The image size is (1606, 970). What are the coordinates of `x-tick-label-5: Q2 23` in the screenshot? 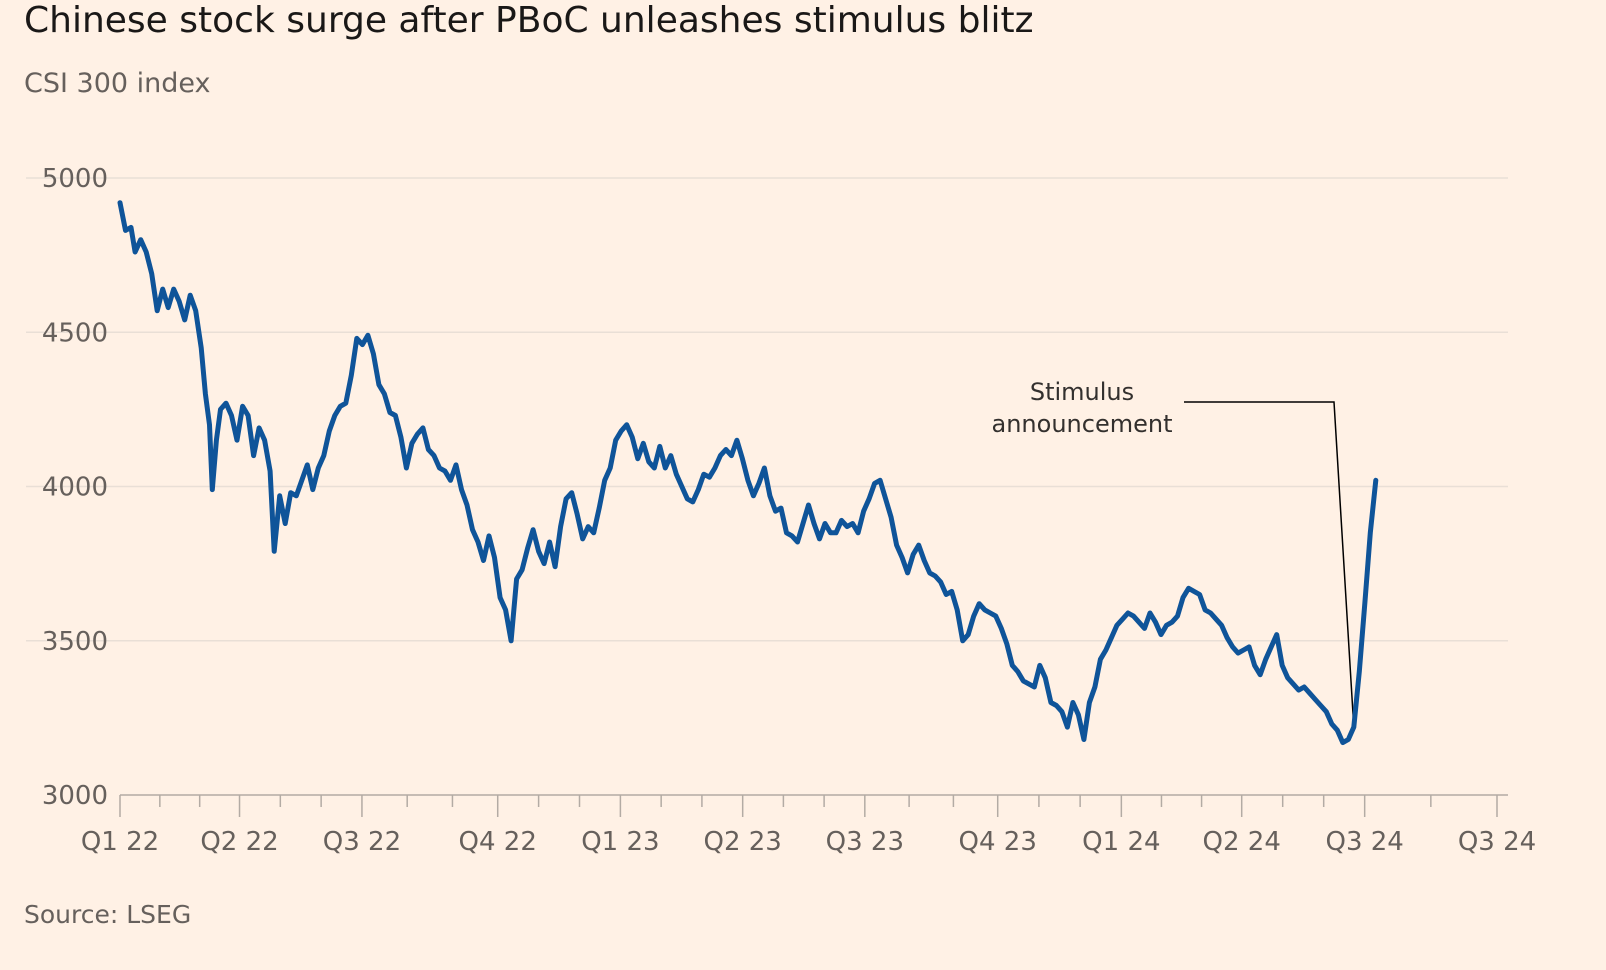 It's located at (742, 842).